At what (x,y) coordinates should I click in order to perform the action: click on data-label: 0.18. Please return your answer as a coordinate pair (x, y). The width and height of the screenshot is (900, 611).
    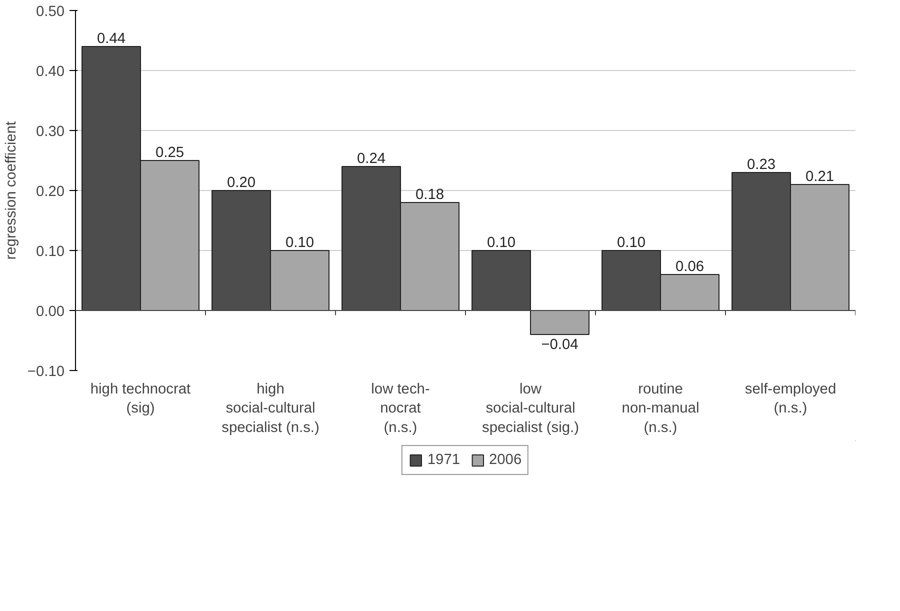
    Looking at the image, I should click on (429, 194).